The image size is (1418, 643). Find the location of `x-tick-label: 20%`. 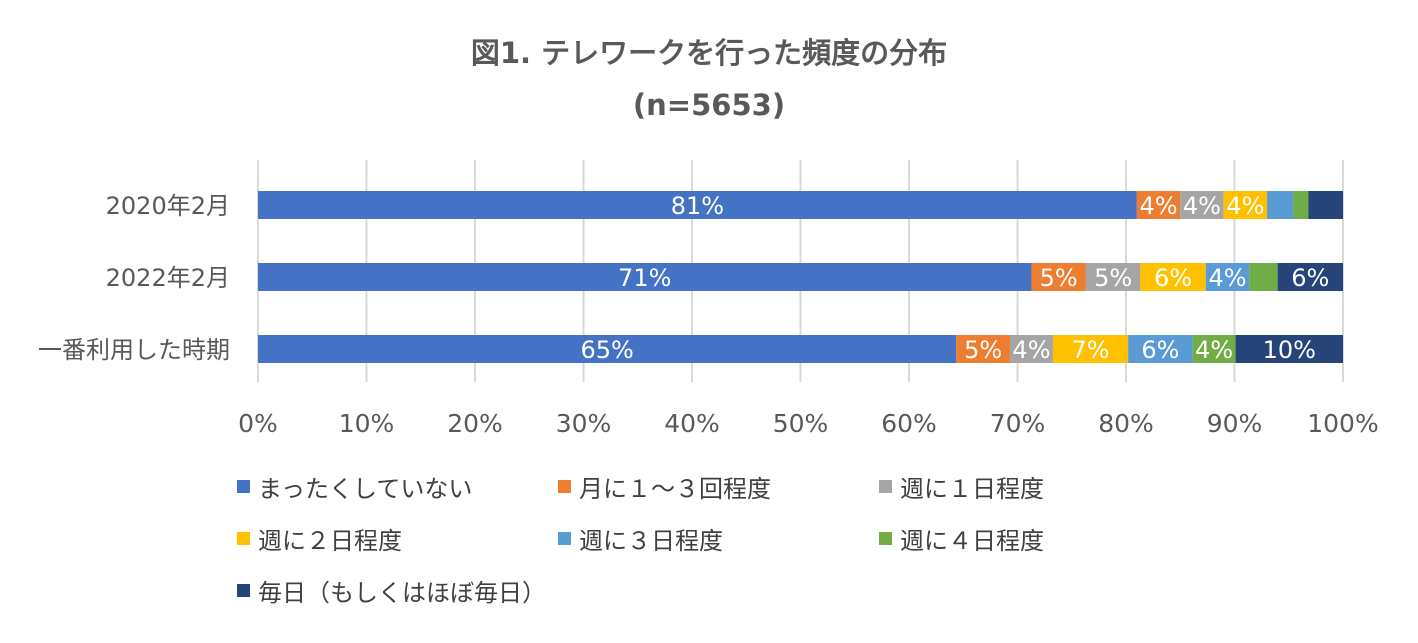

x-tick-label: 20% is located at coordinates (475, 423).